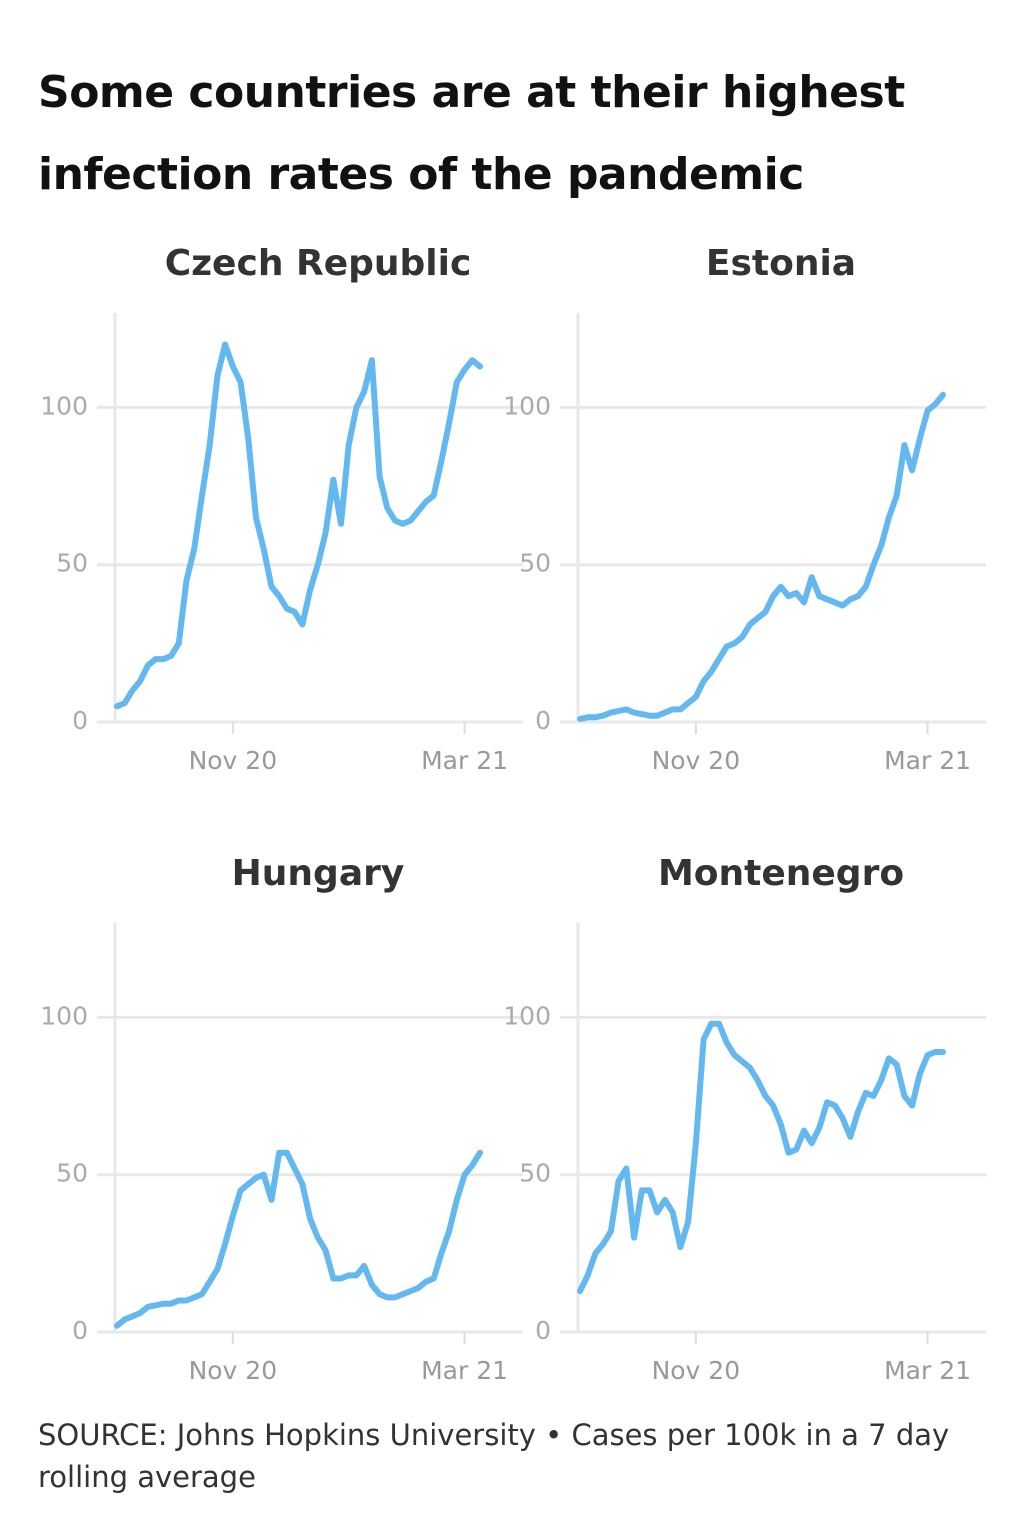  I want to click on panel-title: Estonia, so click(781, 263).